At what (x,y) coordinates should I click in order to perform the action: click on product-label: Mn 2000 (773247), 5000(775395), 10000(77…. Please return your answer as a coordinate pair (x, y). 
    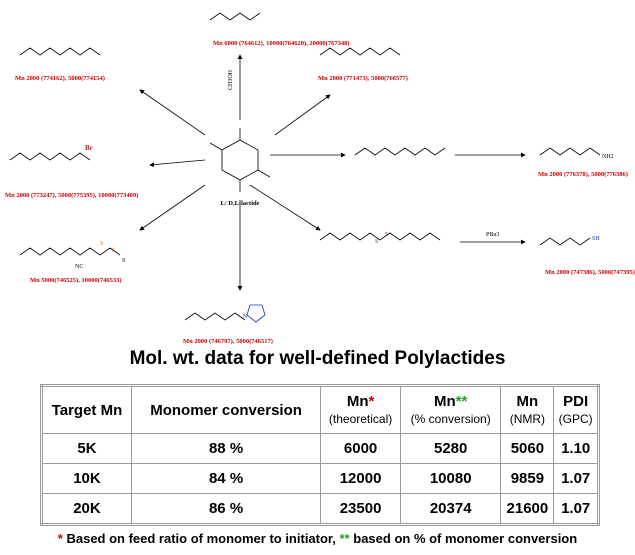
    Looking at the image, I should click on (71, 195).